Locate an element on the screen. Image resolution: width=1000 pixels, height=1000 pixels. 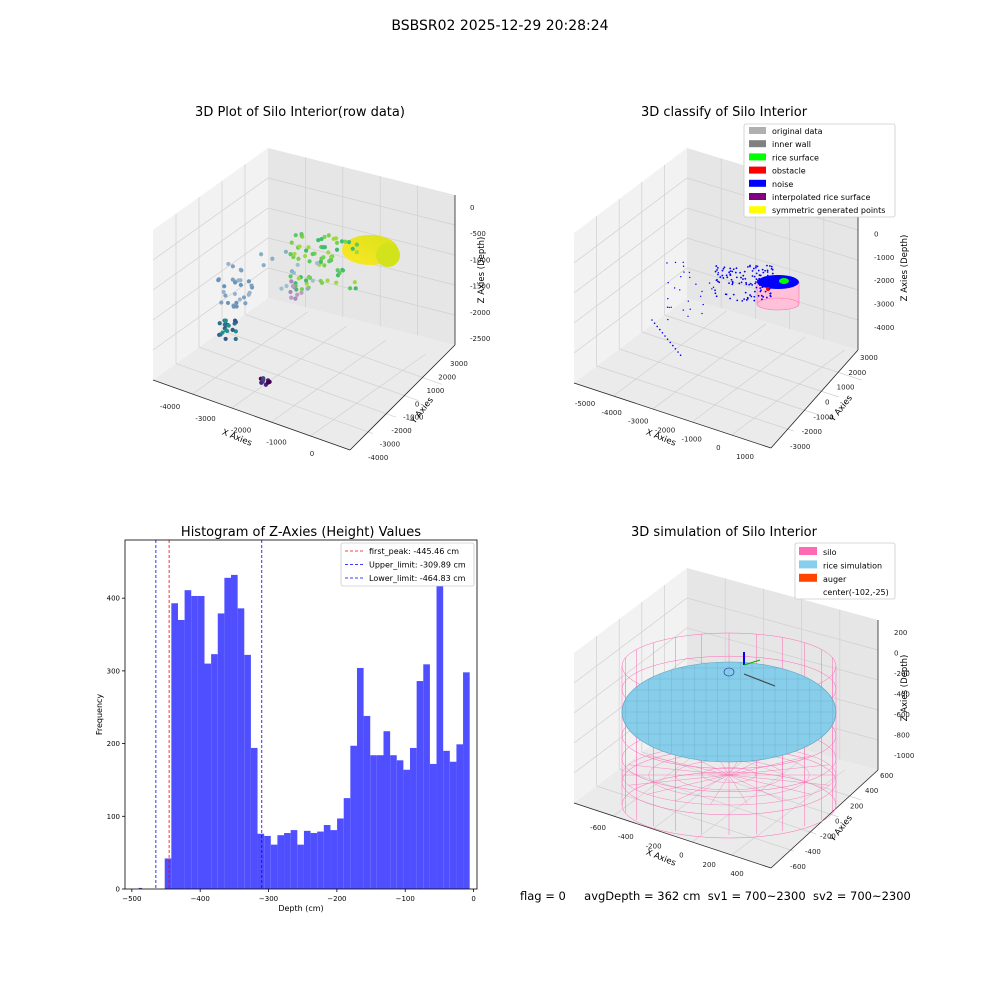
y-tick-label: 1000 is located at coordinates (436, 391).